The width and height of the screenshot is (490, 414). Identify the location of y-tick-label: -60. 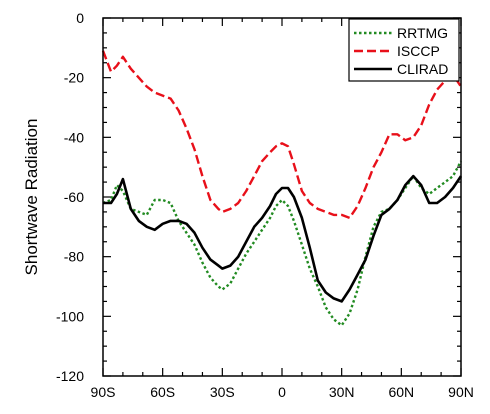
(74, 197).